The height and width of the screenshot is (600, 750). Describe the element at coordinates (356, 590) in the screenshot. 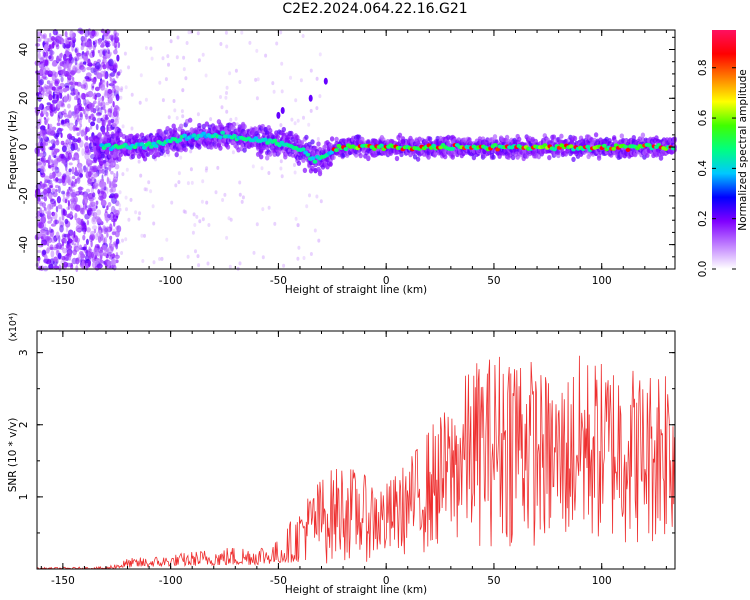

I see `snr-xlabel: Height of straight line (km)` at that location.